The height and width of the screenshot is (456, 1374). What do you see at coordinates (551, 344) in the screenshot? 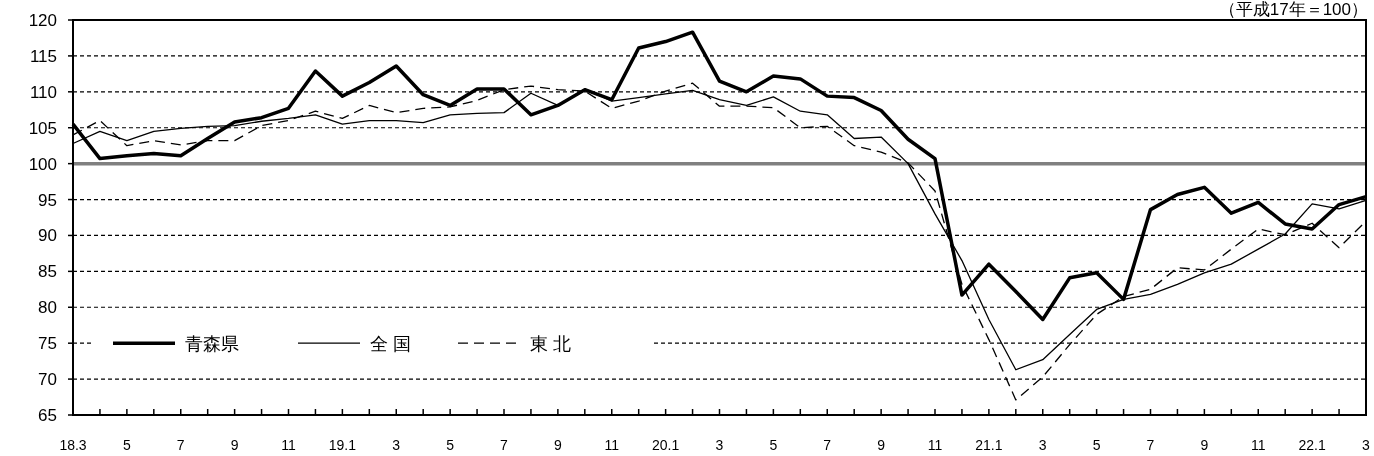
I see `legend-label: 東 北` at bounding box center [551, 344].